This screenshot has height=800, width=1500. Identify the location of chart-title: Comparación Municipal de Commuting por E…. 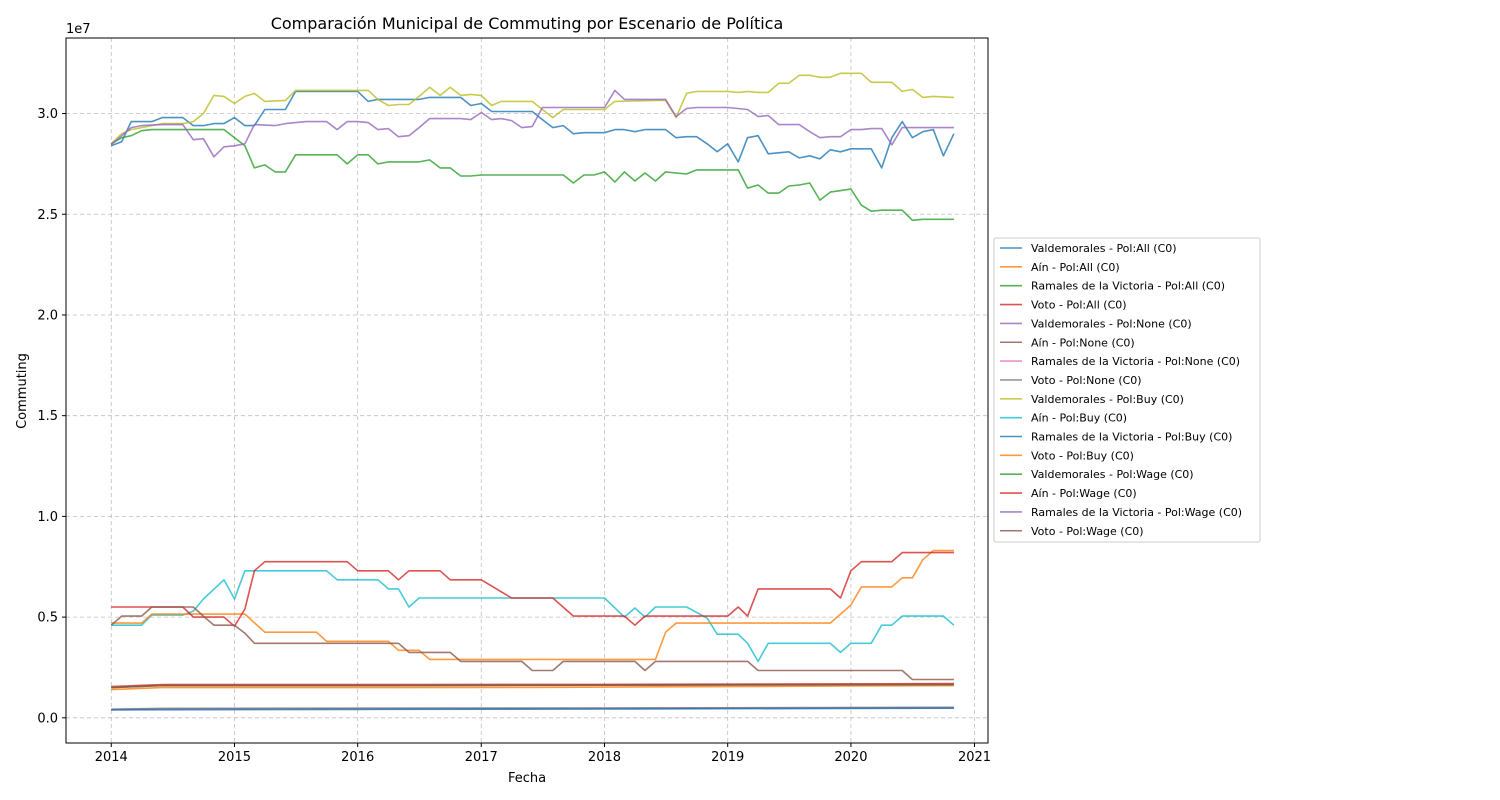
(527, 23).